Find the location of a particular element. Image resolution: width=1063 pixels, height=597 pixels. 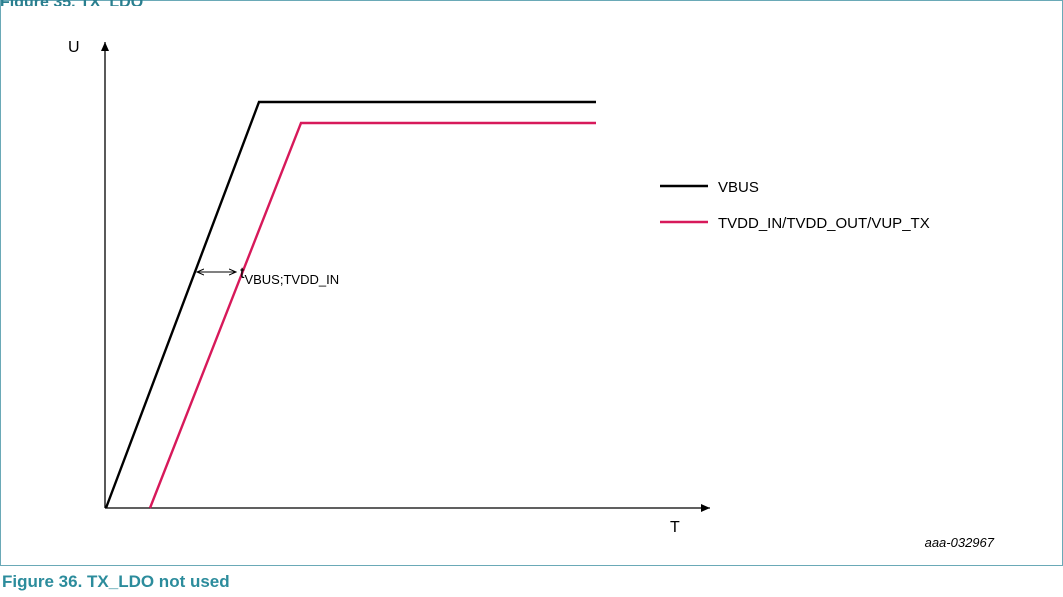

timing-label: tVBUS;TVDD_IN is located at coordinates (289, 276).